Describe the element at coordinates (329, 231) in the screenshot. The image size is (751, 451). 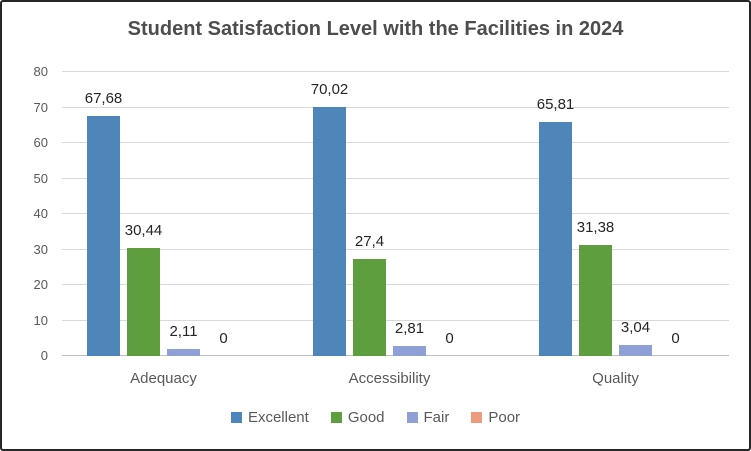
I see `bar-excellent-accessibility` at that location.